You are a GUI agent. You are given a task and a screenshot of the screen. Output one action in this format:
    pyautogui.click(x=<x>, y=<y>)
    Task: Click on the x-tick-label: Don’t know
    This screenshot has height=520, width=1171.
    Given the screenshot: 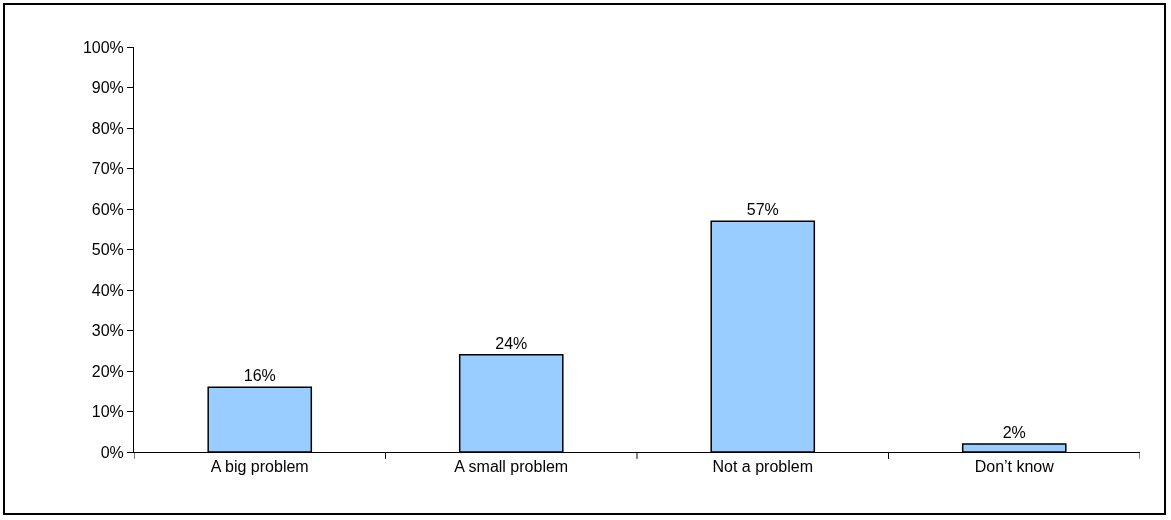 What is the action you would take?
    pyautogui.click(x=1014, y=467)
    